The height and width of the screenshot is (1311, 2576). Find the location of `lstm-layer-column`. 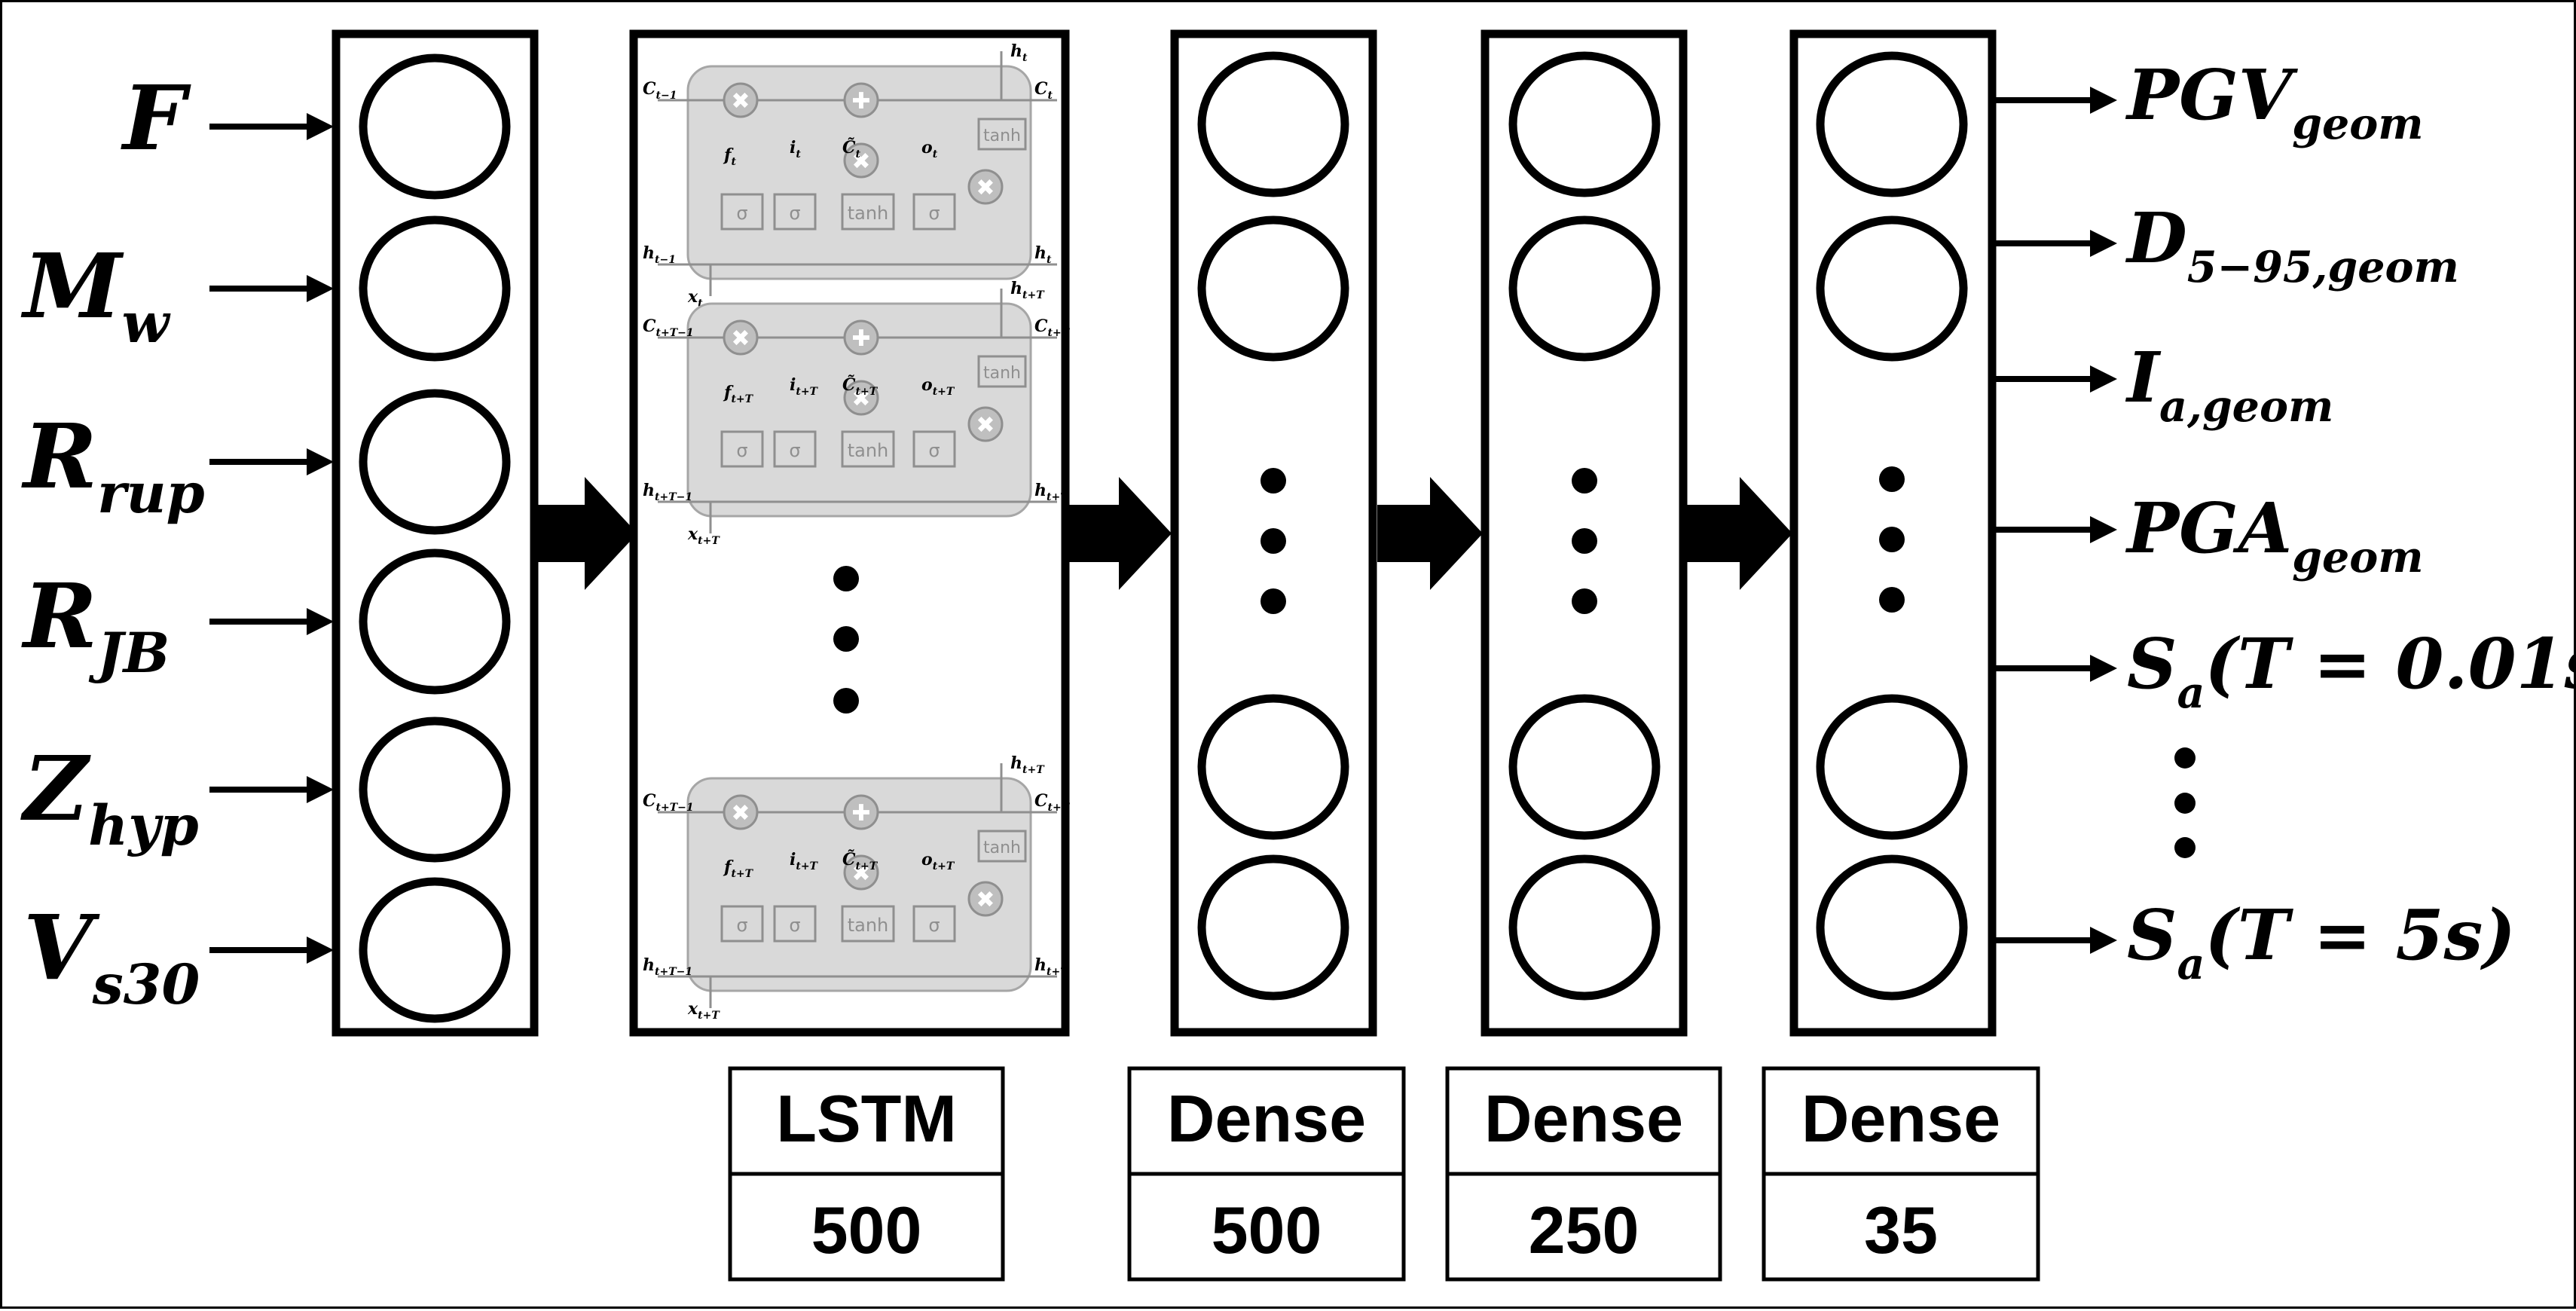

lstm-layer-column is located at coordinates (849, 533).